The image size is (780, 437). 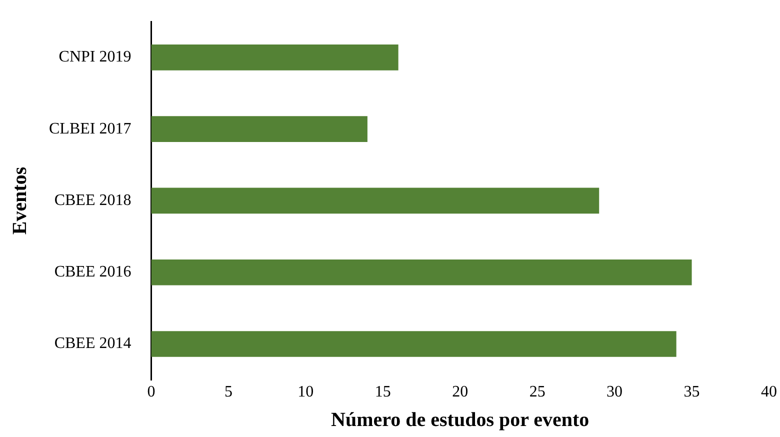 I want to click on y-tick-label: CLBEI 2017, so click(x=90, y=129).